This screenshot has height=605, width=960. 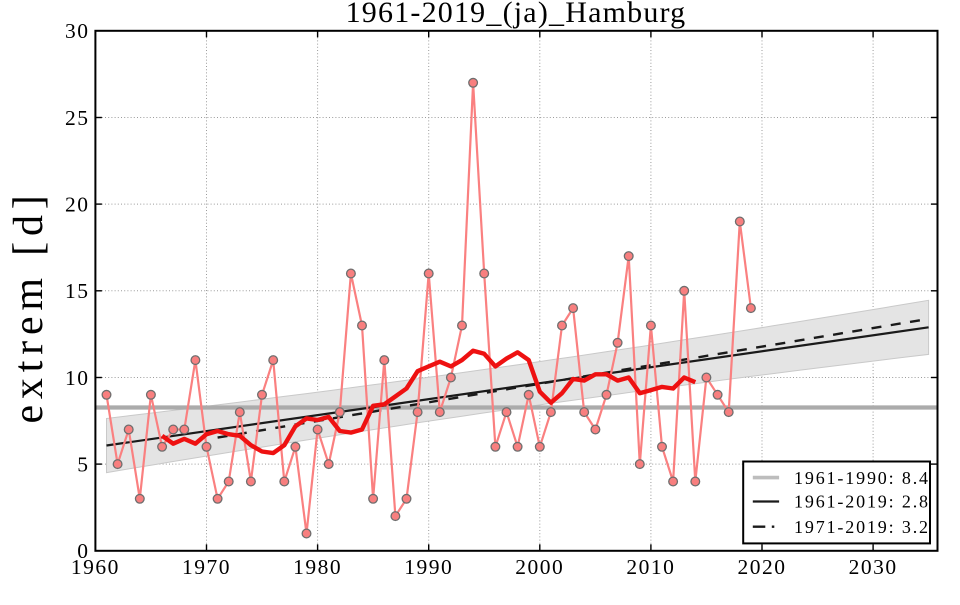 I want to click on svg-text: 1990, so click(x=428, y=567).